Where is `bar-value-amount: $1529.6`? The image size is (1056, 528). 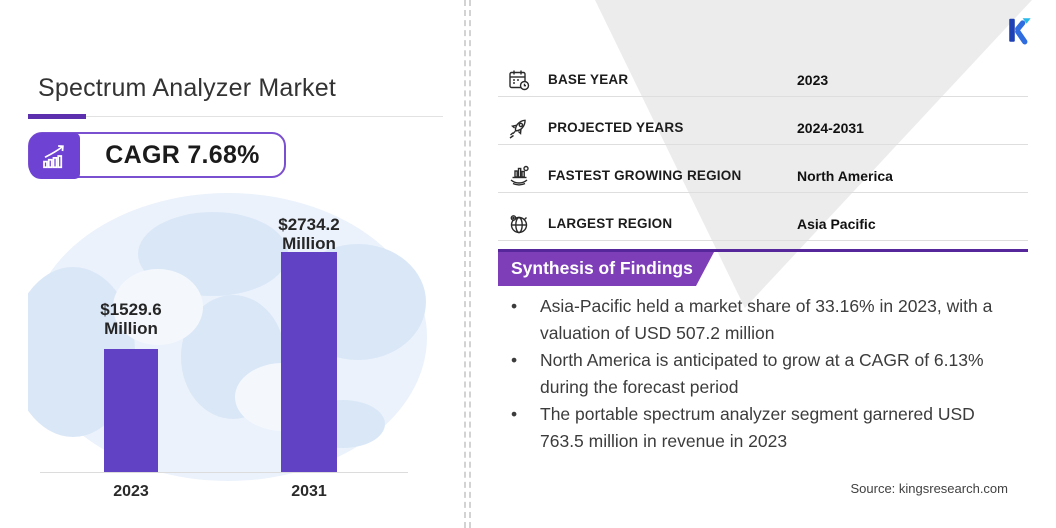
bar-value-amount: $1529.6 is located at coordinates (131, 309).